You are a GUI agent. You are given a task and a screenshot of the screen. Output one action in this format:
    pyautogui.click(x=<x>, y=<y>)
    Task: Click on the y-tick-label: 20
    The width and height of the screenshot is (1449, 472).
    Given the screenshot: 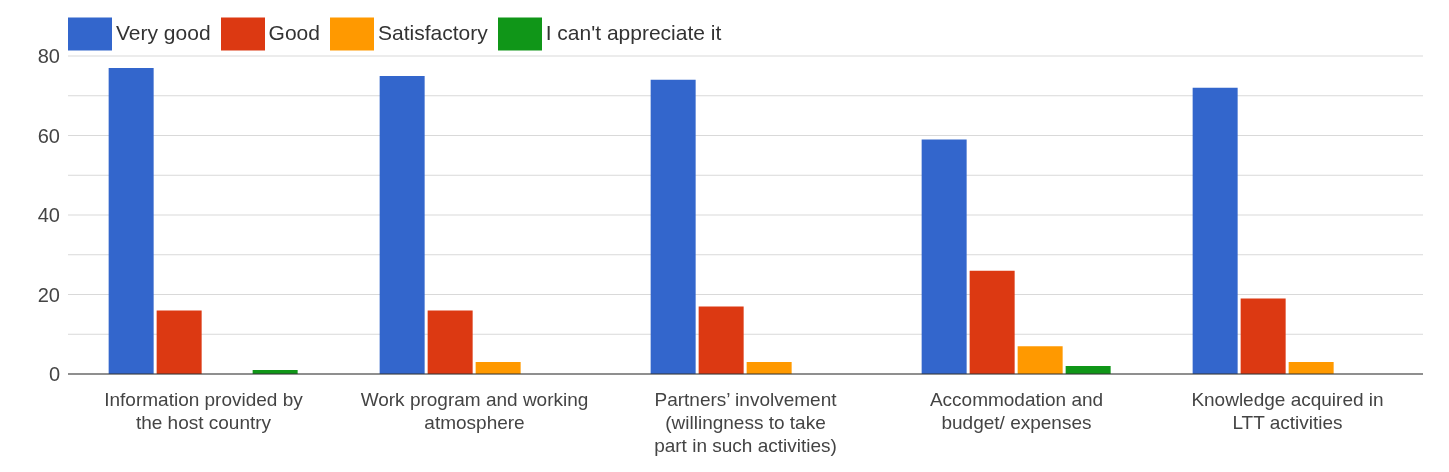 What is the action you would take?
    pyautogui.click(x=48, y=294)
    